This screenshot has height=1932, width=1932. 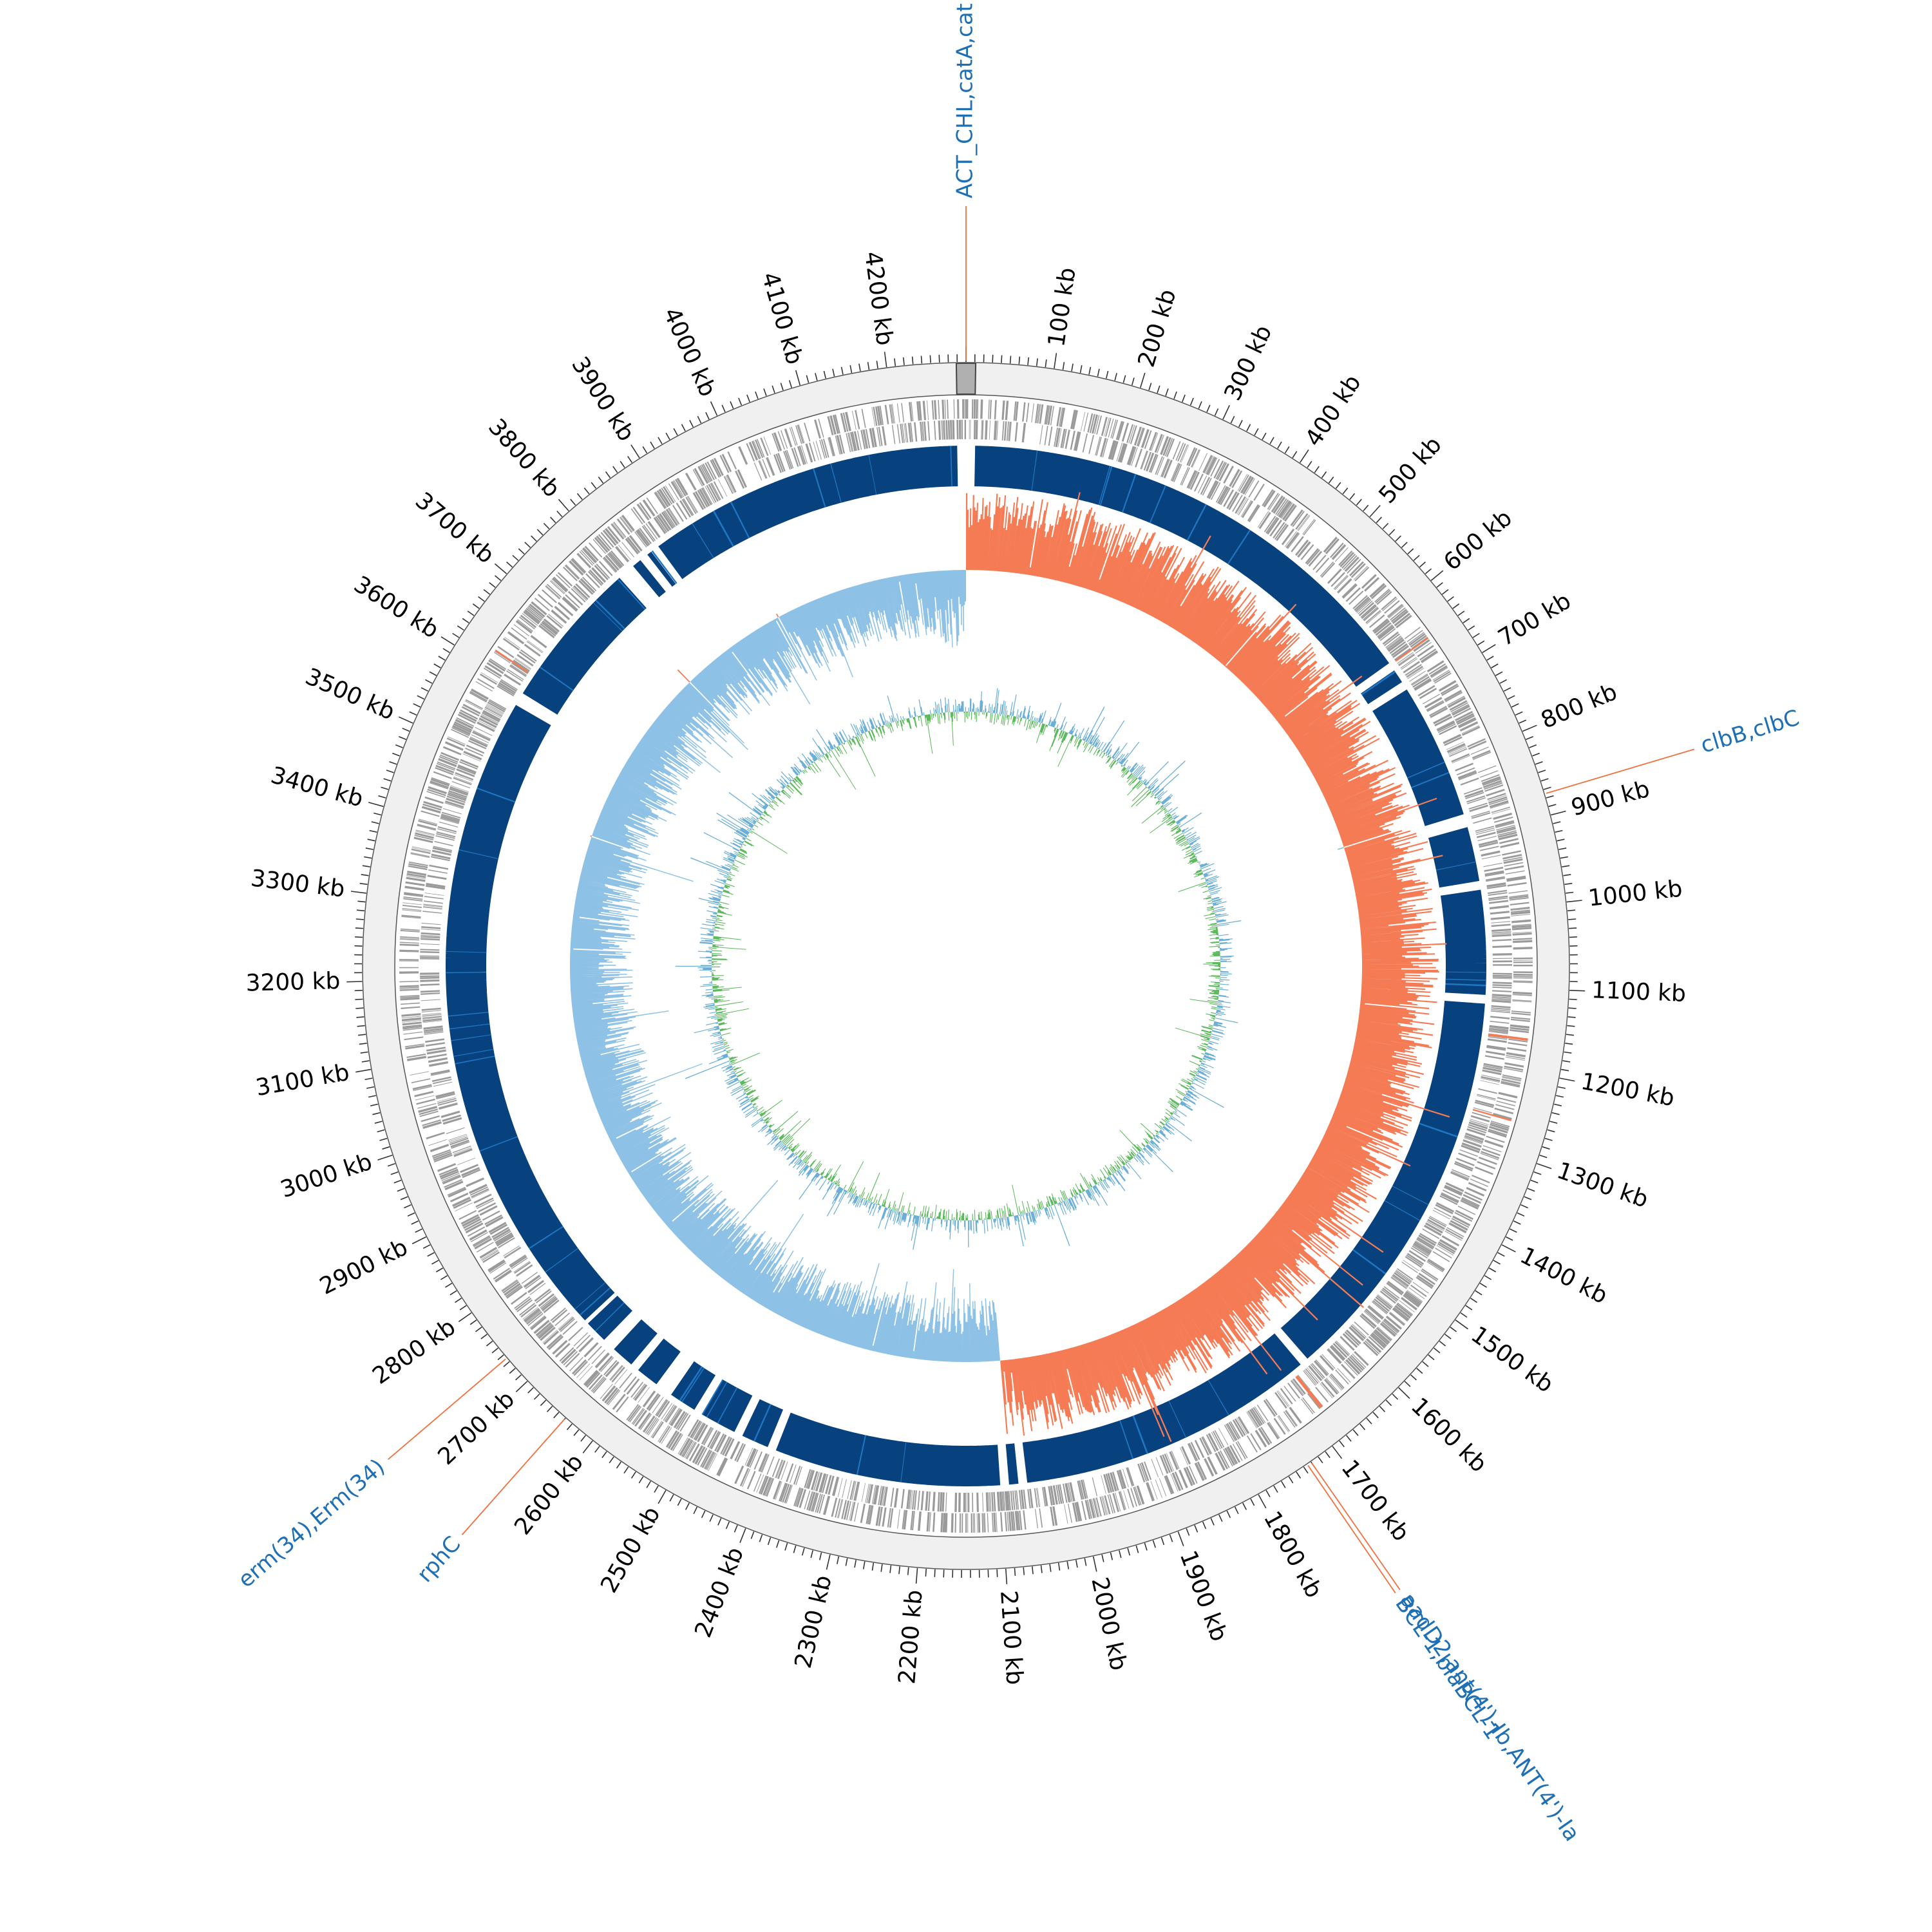 I want to click on tick-label: 2200 kb, so click(x=911, y=1637).